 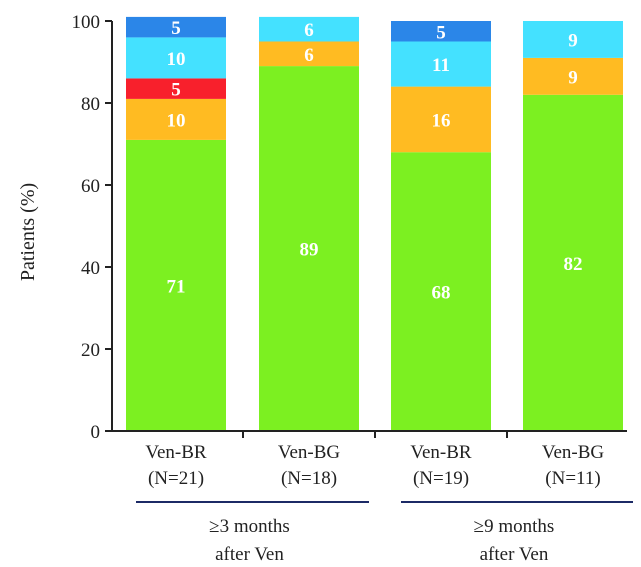 I want to click on y-tick-label: 80, so click(x=90, y=104).